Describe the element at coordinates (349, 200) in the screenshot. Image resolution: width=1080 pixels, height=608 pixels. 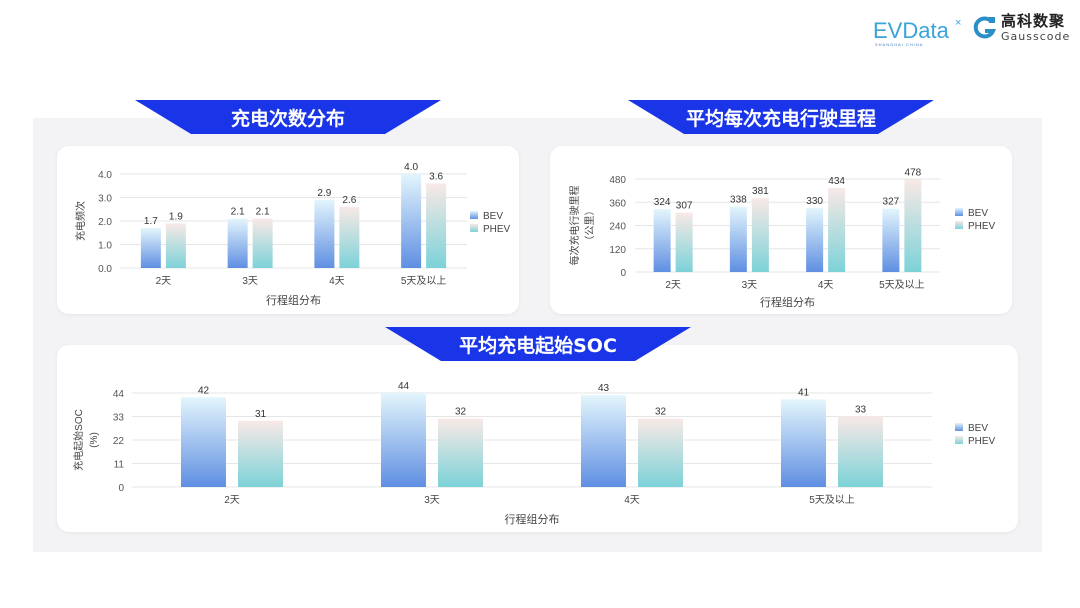
I see `data-label: 2.6` at that location.